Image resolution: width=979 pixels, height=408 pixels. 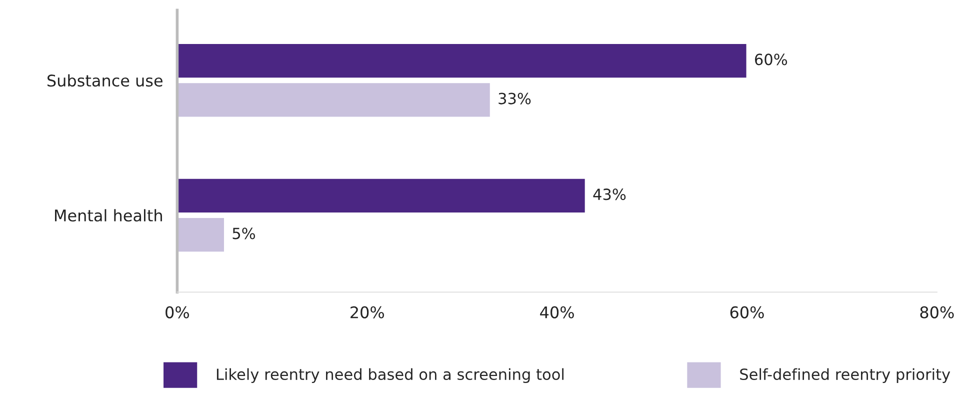 I want to click on x-tick-label: 40%, so click(x=557, y=312).